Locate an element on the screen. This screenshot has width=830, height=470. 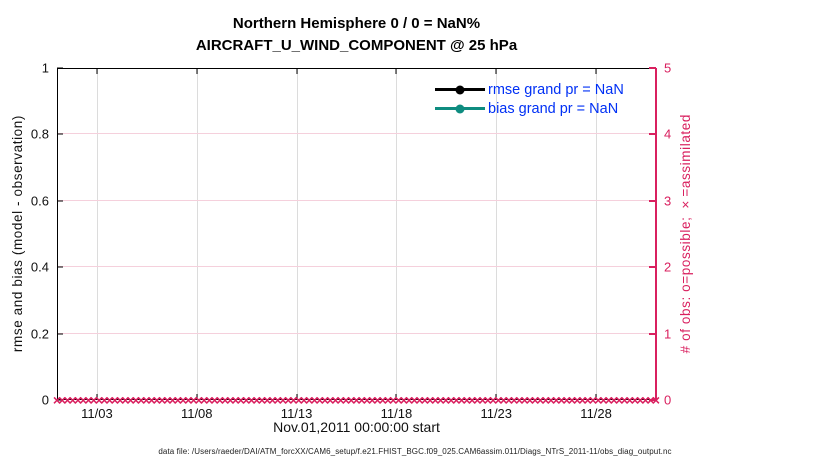
y-right-tick-label: 3 is located at coordinates (668, 201).